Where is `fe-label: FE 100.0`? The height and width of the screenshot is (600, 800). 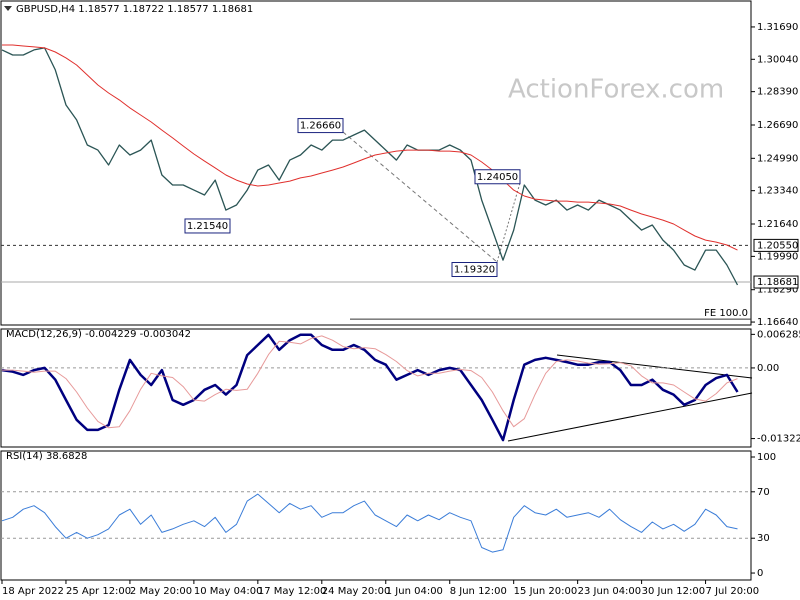
fe-label: FE 100.0 is located at coordinates (726, 313).